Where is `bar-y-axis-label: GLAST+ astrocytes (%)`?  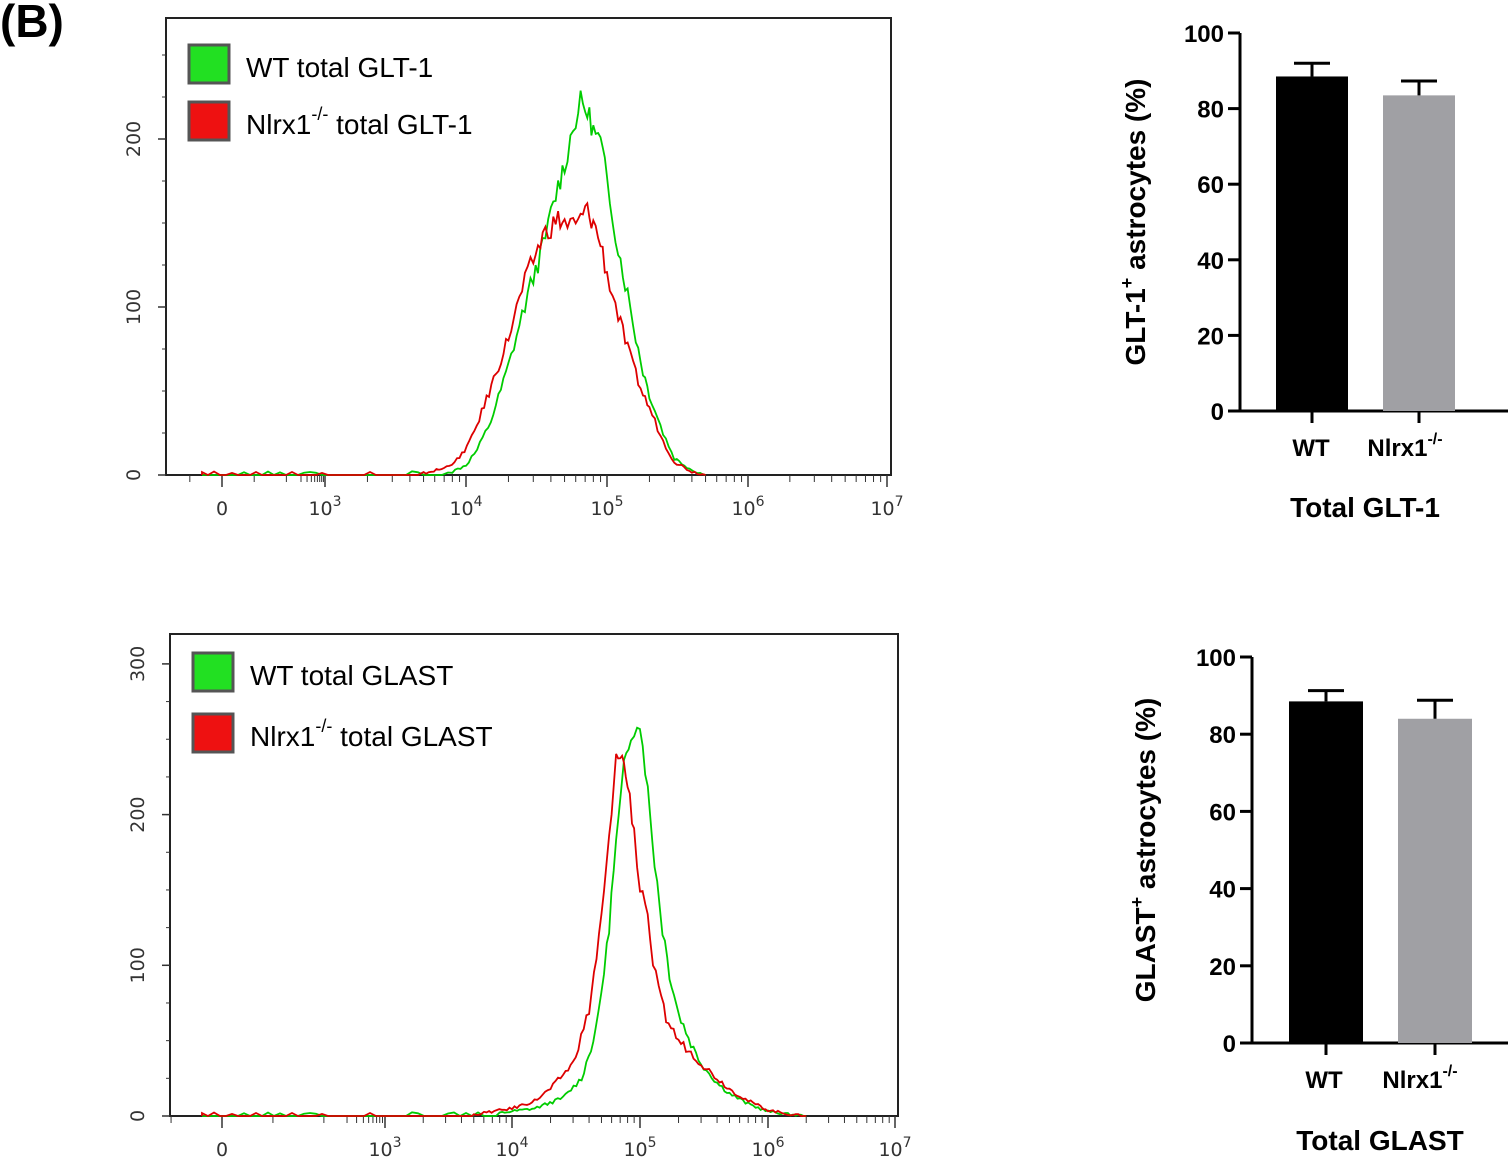
bar-y-axis-label: GLAST+ astrocytes (%) is located at coordinates (1144, 850).